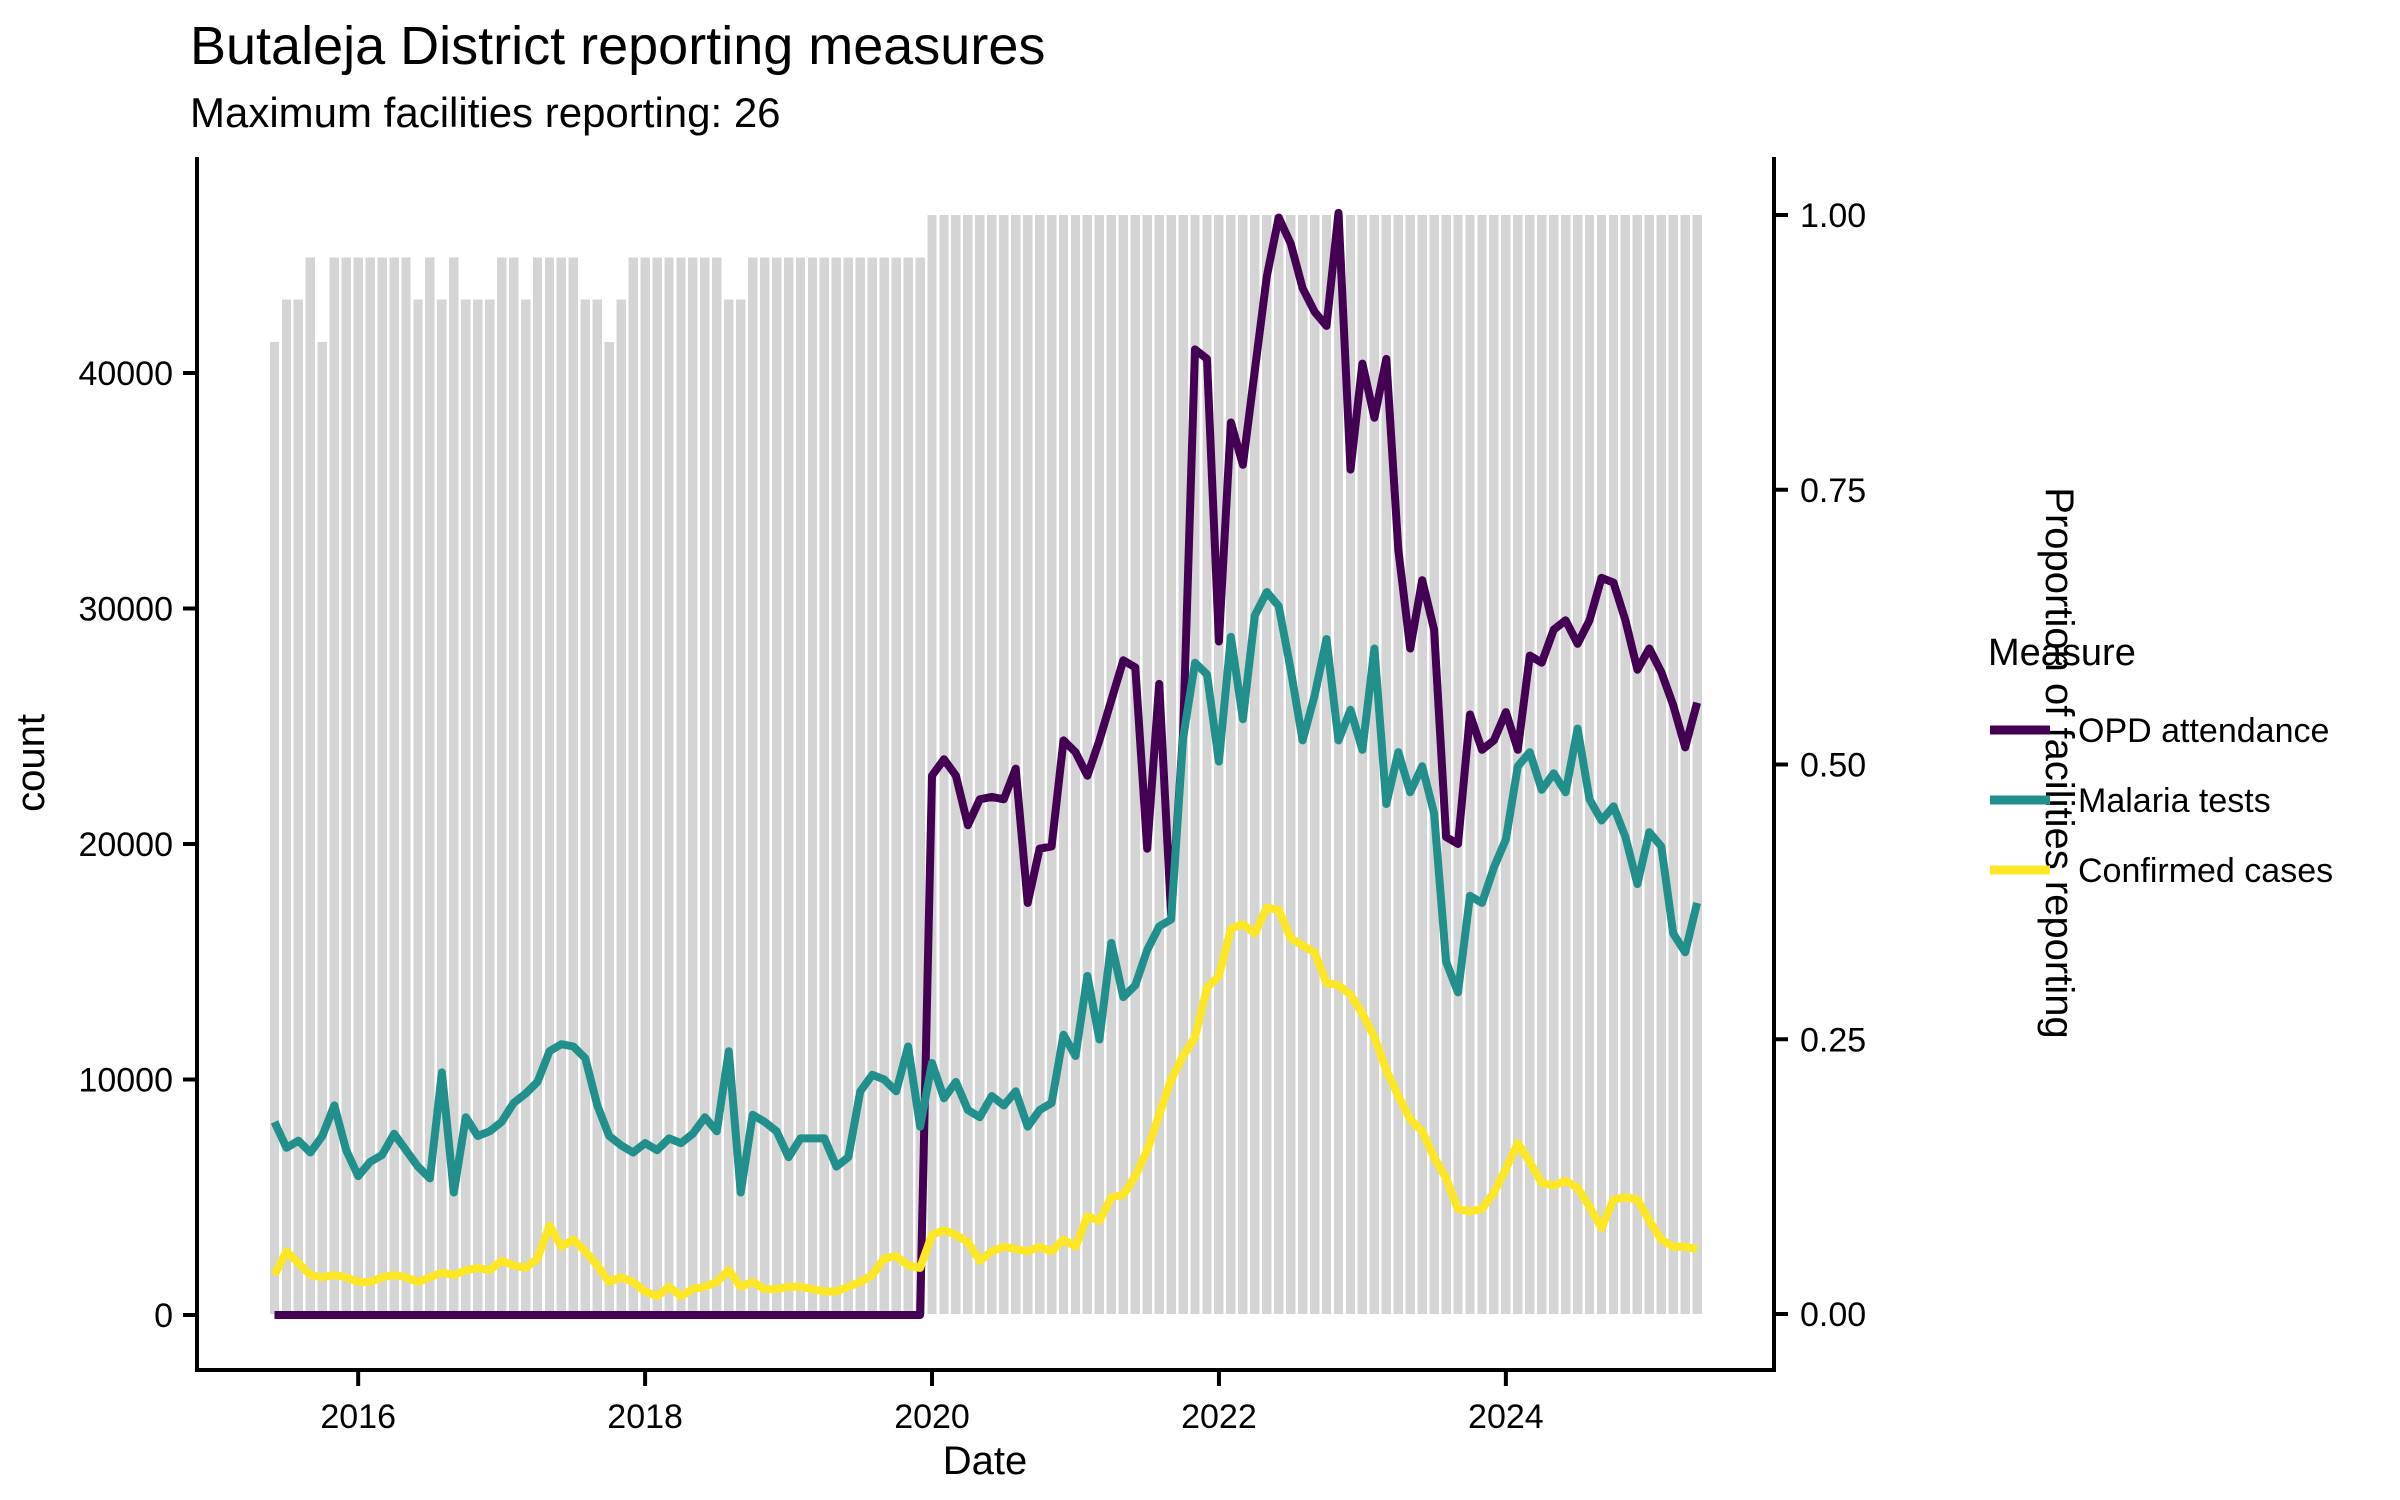  I want to click on y-right-axis-title: Proportion of facilities reporting, so click(2059, 762).